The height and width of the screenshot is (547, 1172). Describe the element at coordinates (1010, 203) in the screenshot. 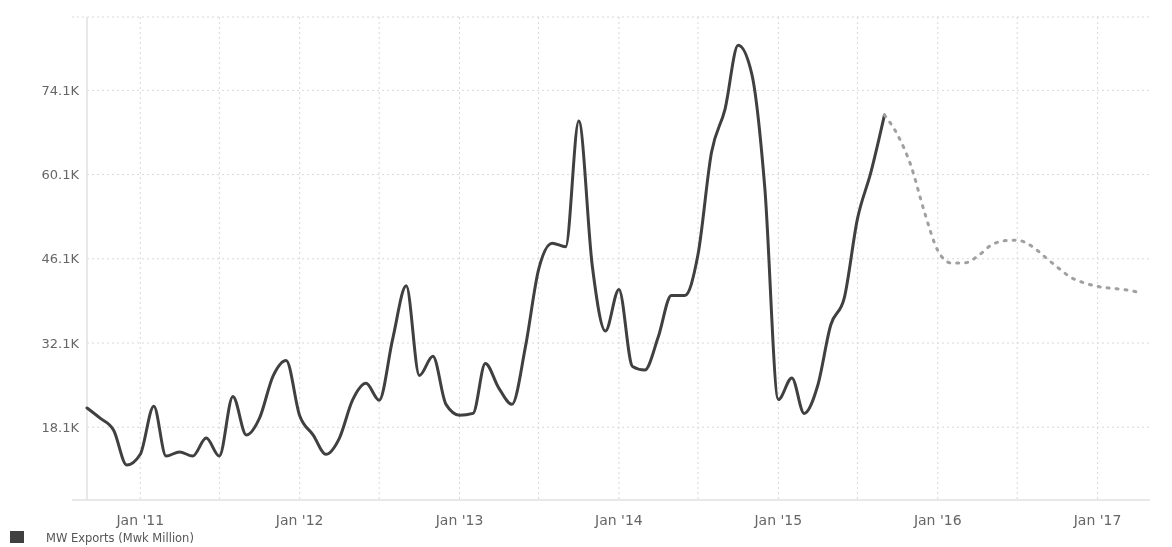

I see `line-series` at that location.